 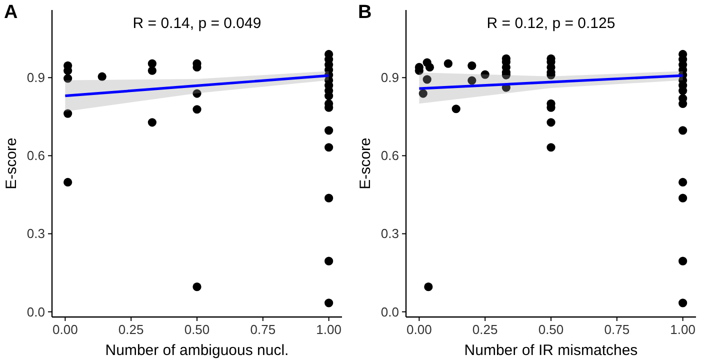 I want to click on chart-title: B, so click(x=365, y=12).